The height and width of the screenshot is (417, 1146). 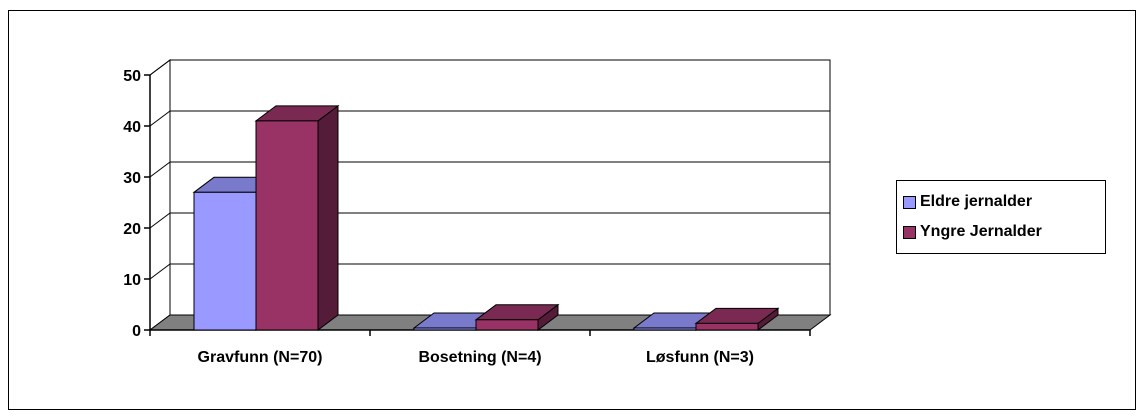 What do you see at coordinates (909, 202) in the screenshot?
I see `legend-swatch-eldre` at bounding box center [909, 202].